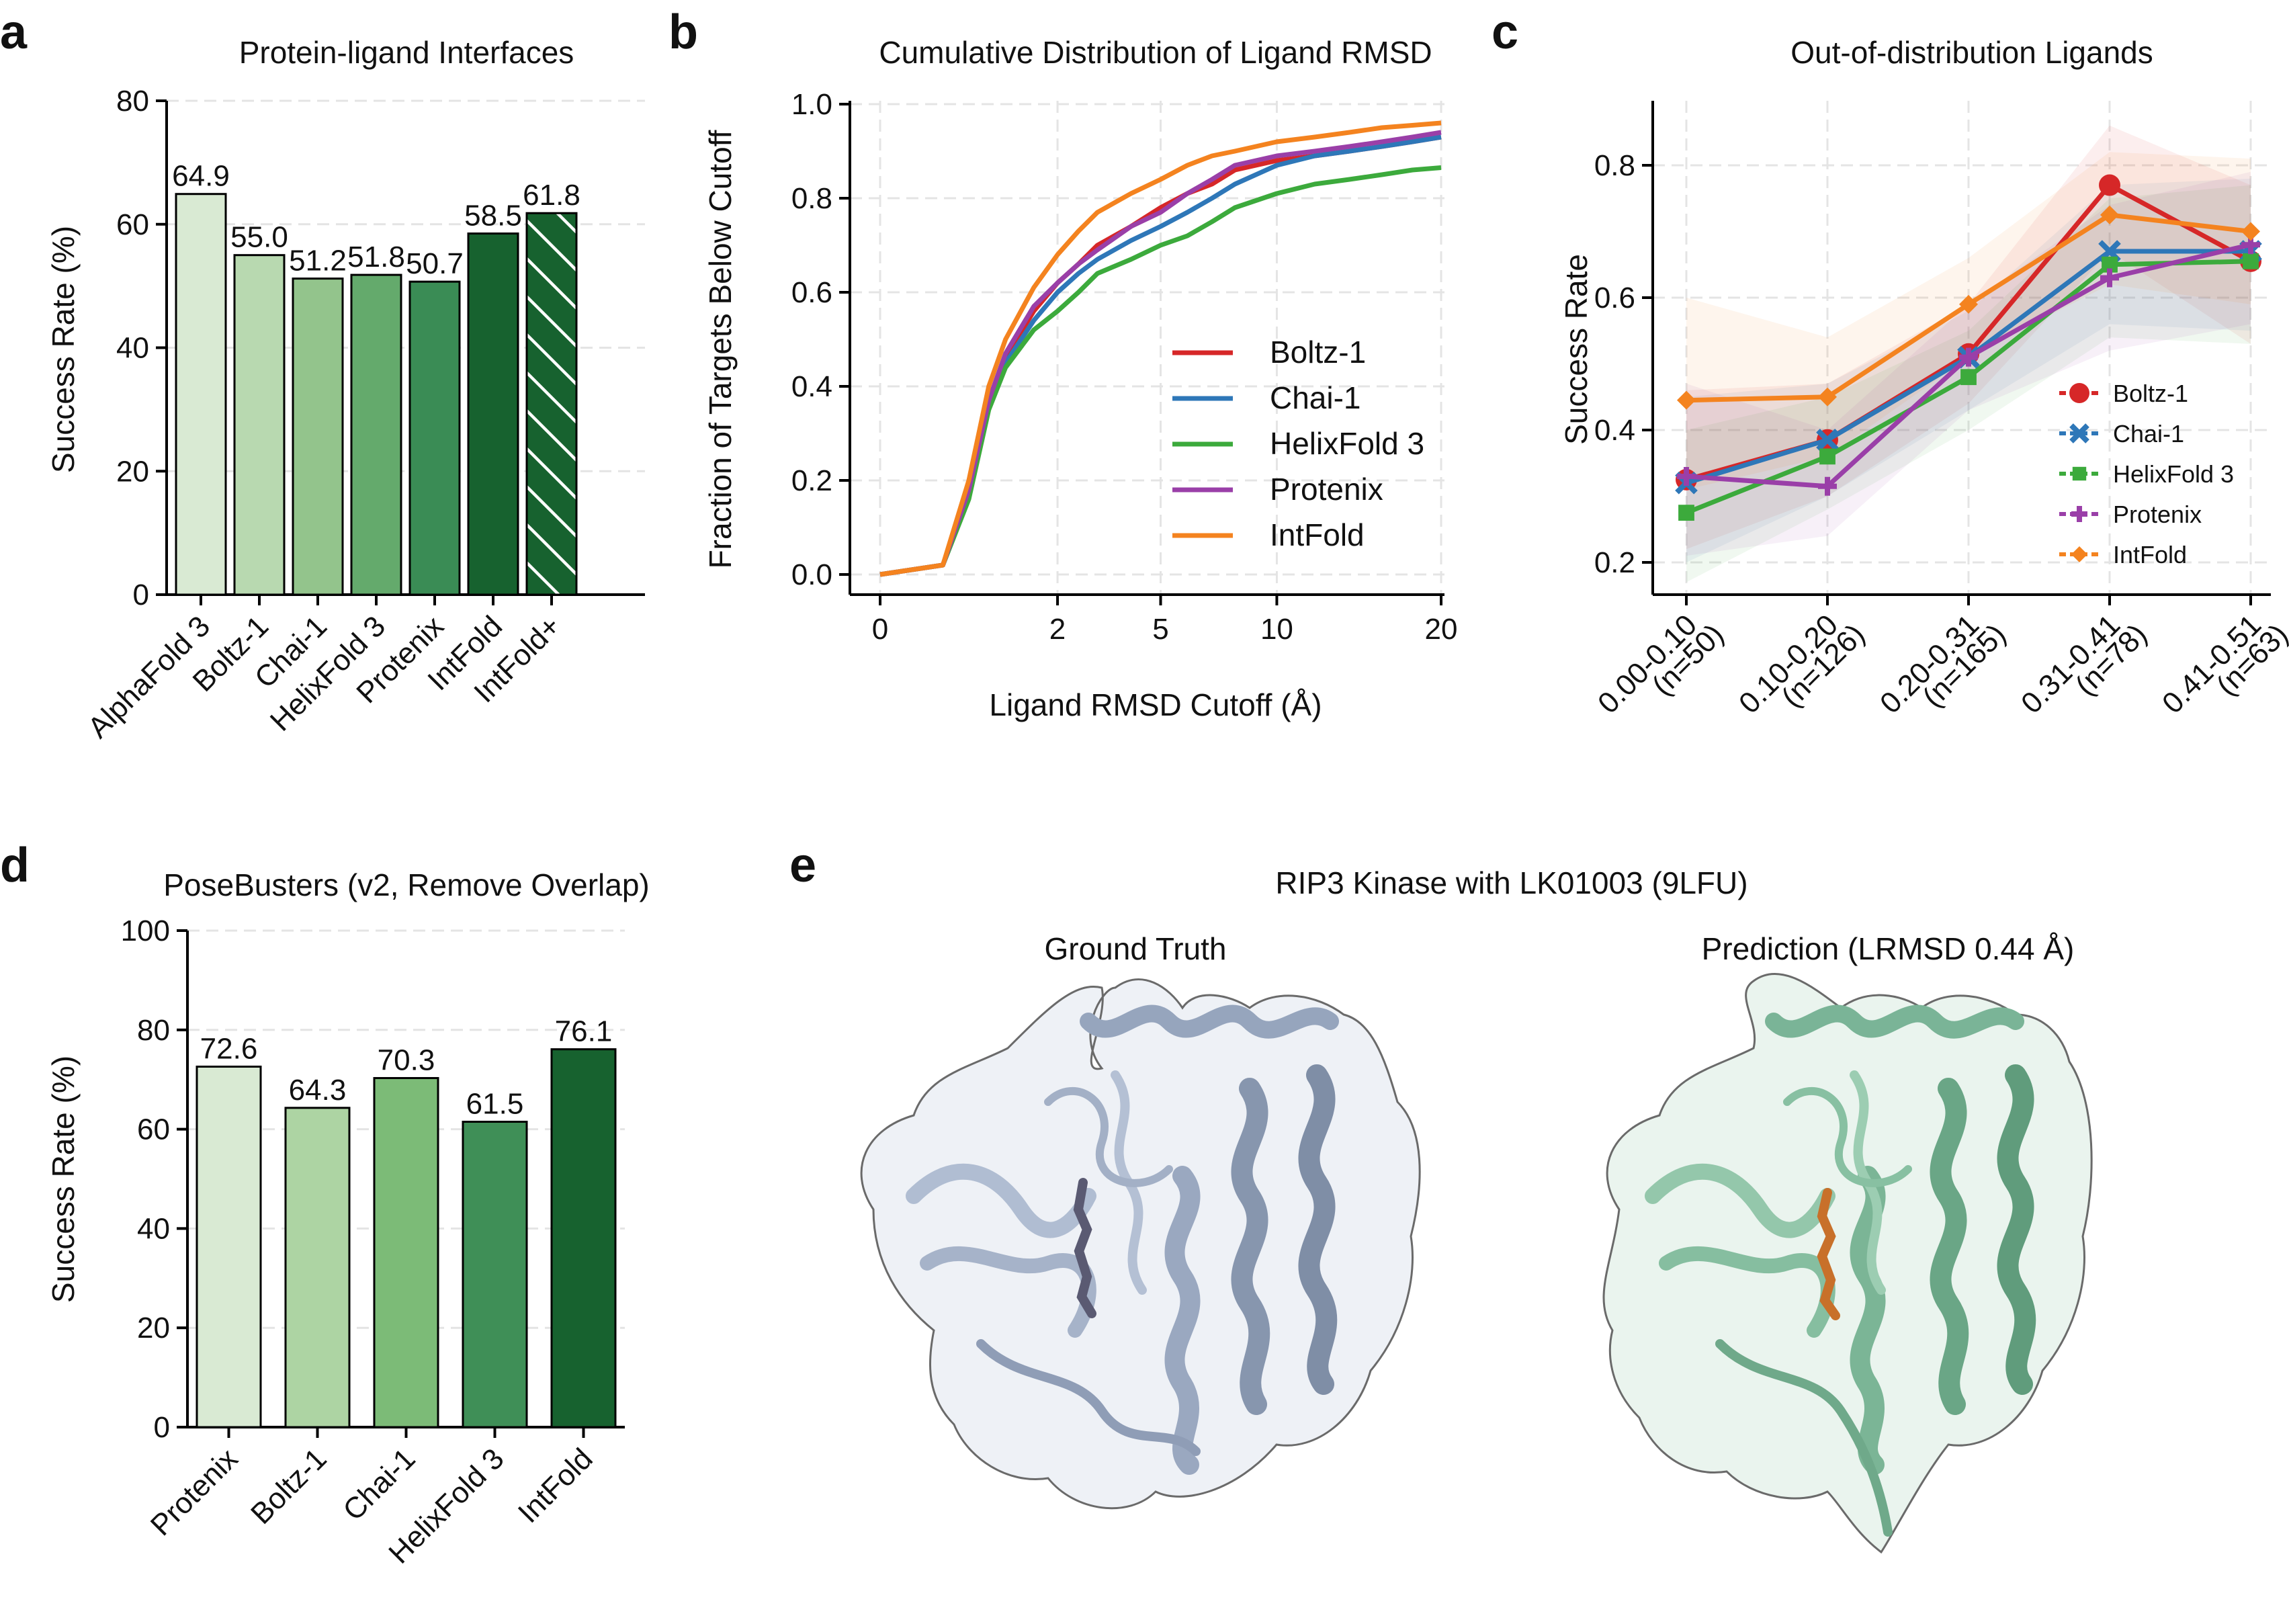 Image resolution: width=2289 pixels, height=1624 pixels. I want to click on panel-d-title: PoseBusters (v2, Remove Overlap), so click(406, 884).